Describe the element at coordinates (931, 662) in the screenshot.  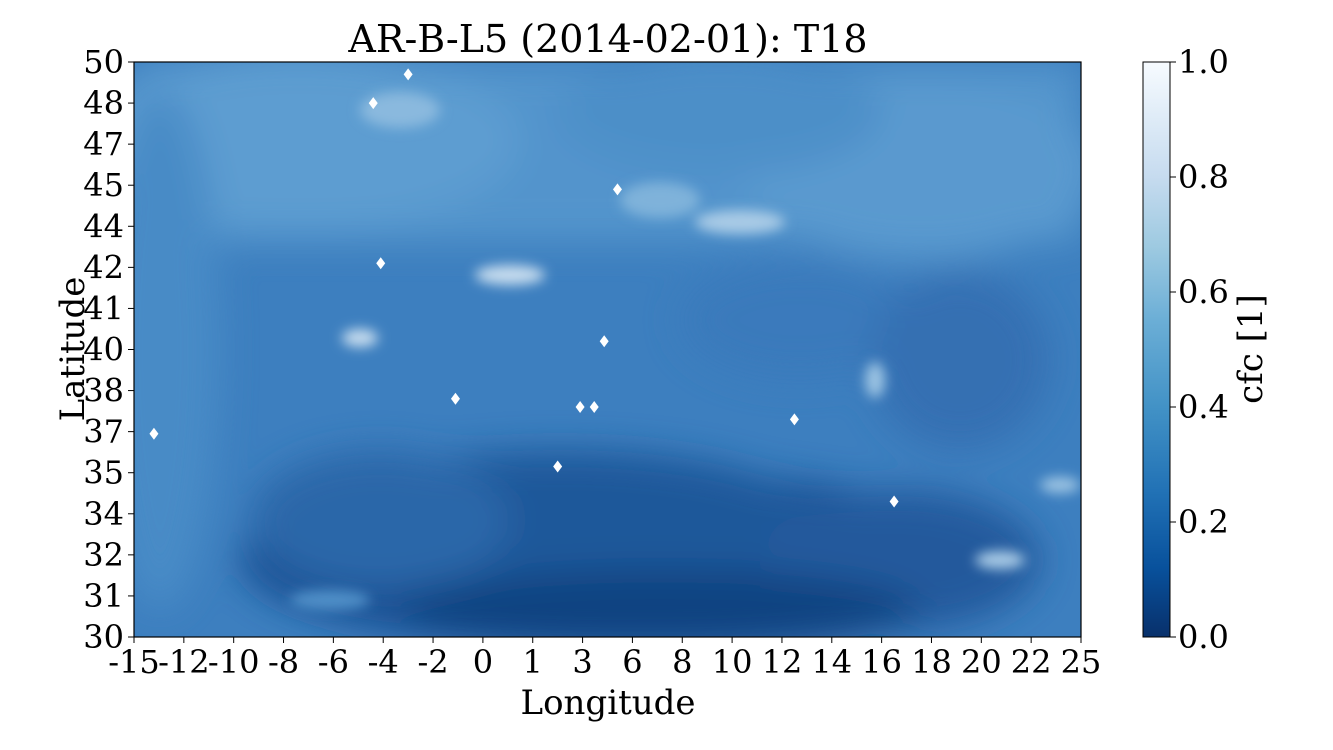
I see `x-tick-label: 18` at that location.